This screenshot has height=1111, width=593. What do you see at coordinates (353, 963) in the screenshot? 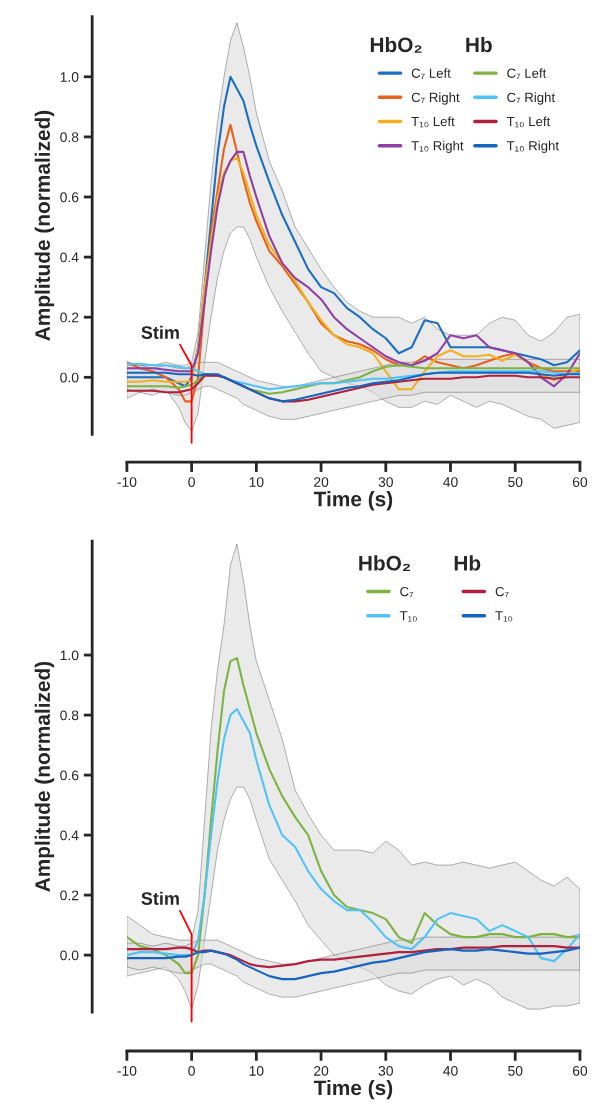
I see `line-series` at bounding box center [353, 963].